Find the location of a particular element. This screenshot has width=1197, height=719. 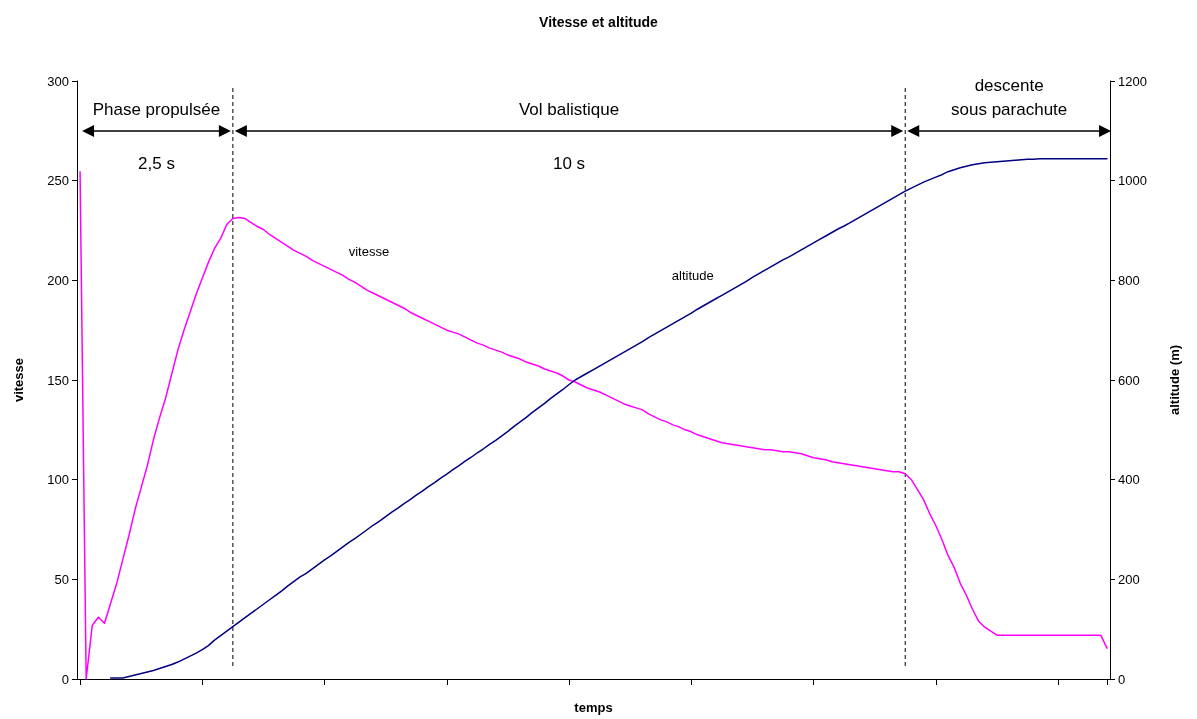

y-tick-label: 100 is located at coordinates (58, 480).